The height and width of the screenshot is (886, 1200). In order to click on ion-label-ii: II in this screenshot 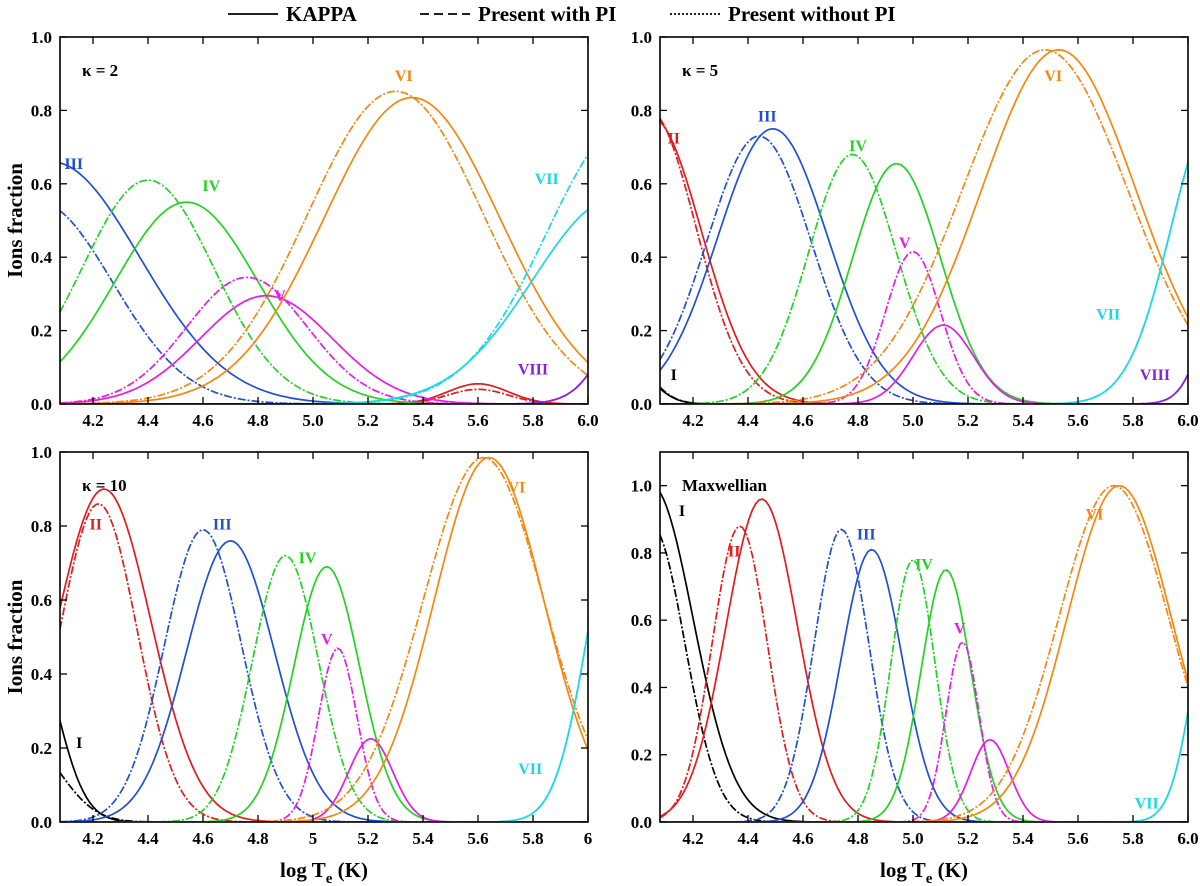, I will do `click(674, 138)`.